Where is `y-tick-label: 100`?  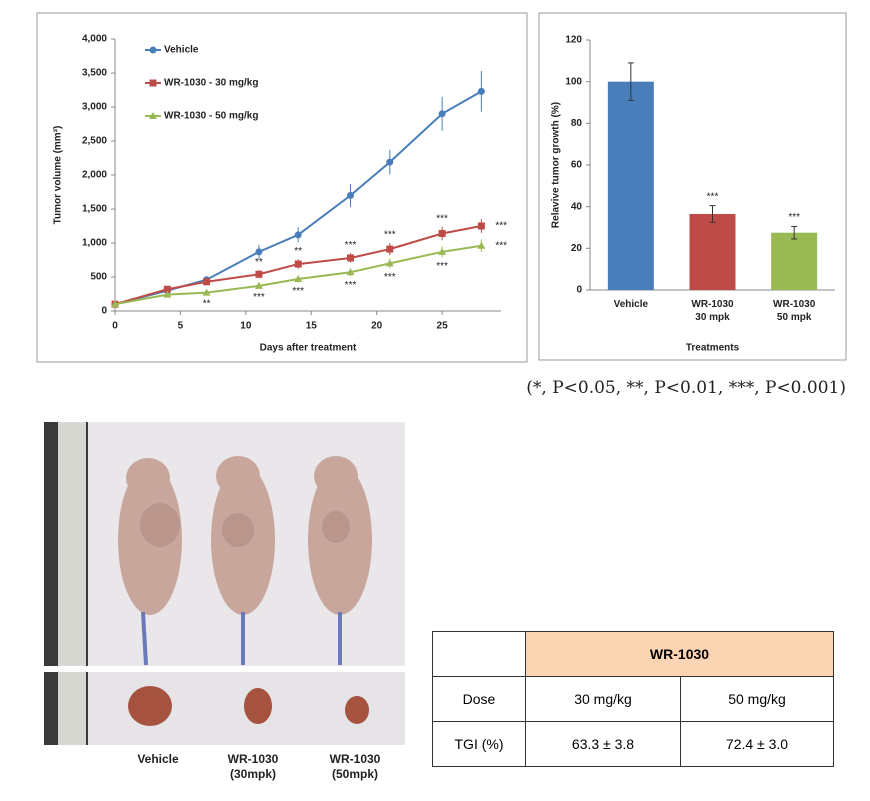
y-tick-label: 100 is located at coordinates (573, 81).